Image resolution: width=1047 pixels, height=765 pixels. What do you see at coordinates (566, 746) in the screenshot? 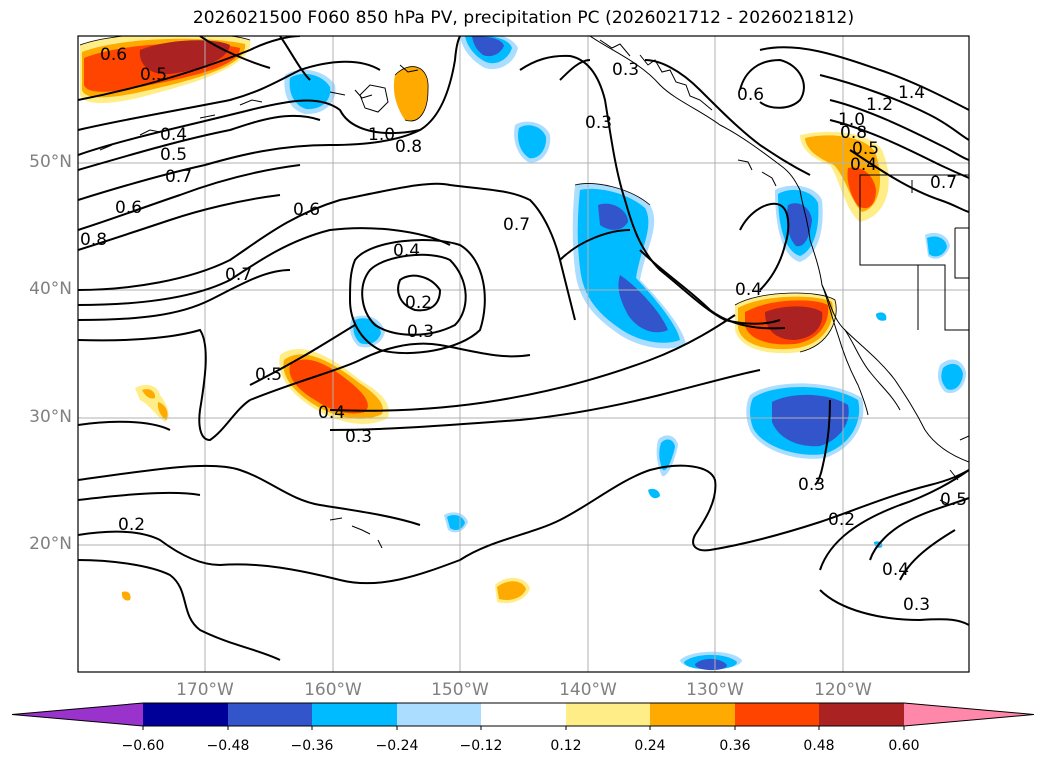
I see `colorbar-tick: 0.12` at bounding box center [566, 746].